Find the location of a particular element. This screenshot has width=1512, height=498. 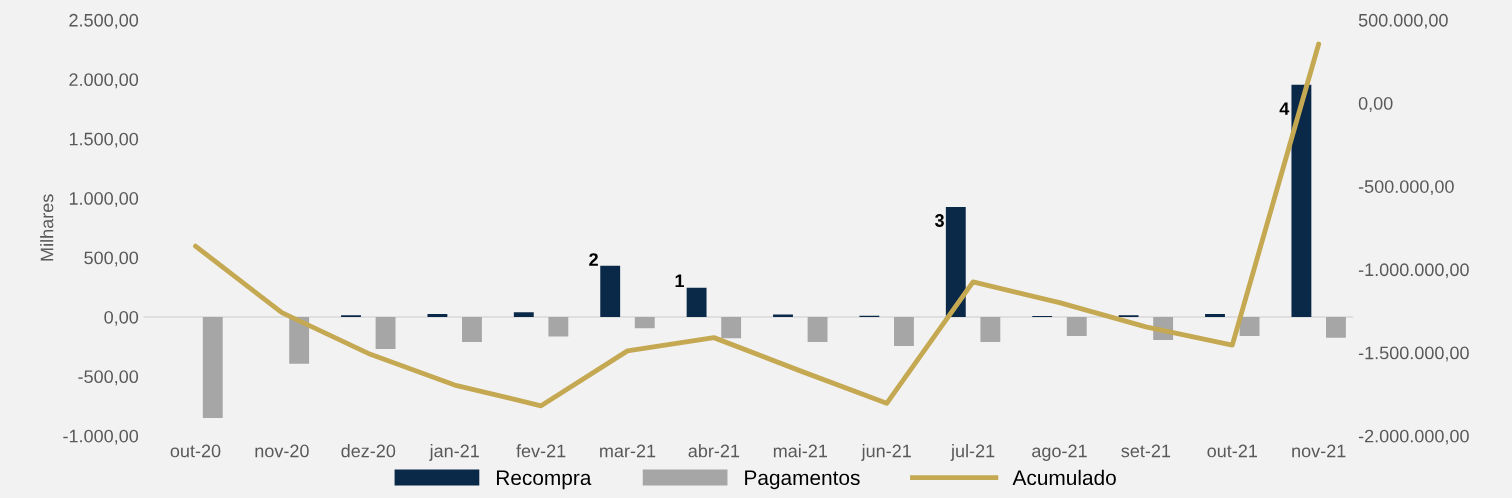

y-tick-label: 500,00 is located at coordinates (111, 259).